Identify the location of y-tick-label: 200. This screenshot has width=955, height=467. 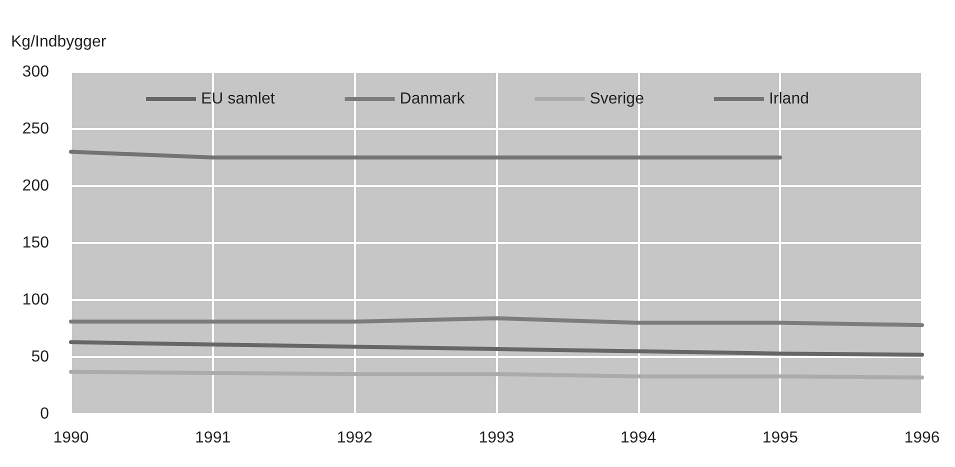
(36, 186).